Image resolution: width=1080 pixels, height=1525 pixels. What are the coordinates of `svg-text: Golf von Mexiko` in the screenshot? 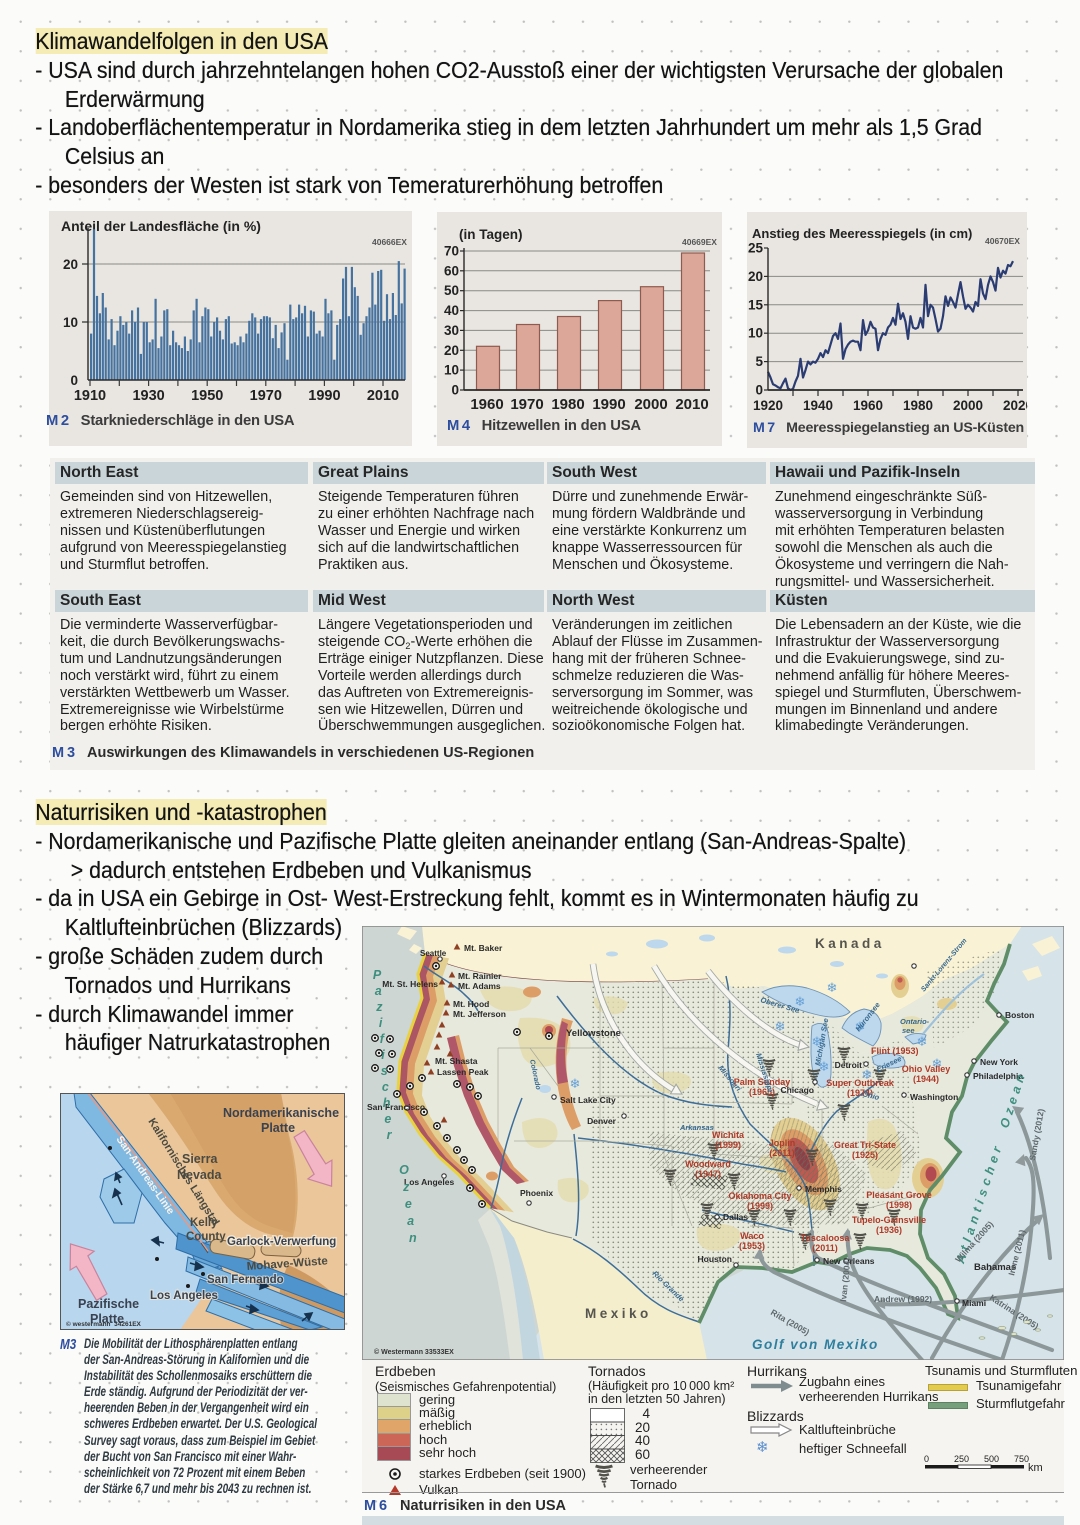 It's located at (815, 1344).